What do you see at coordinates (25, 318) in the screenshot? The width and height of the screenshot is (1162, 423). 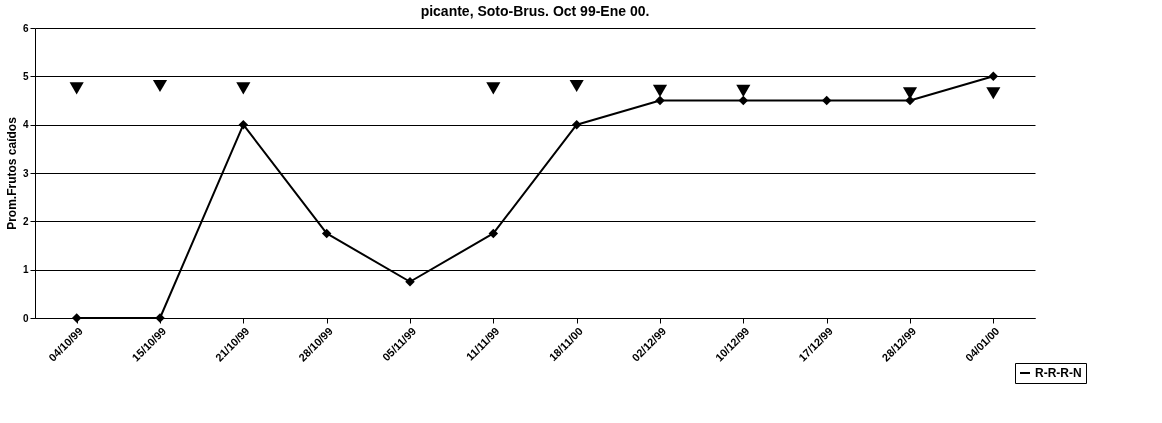 I see `y-tick-label: 0` at bounding box center [25, 318].